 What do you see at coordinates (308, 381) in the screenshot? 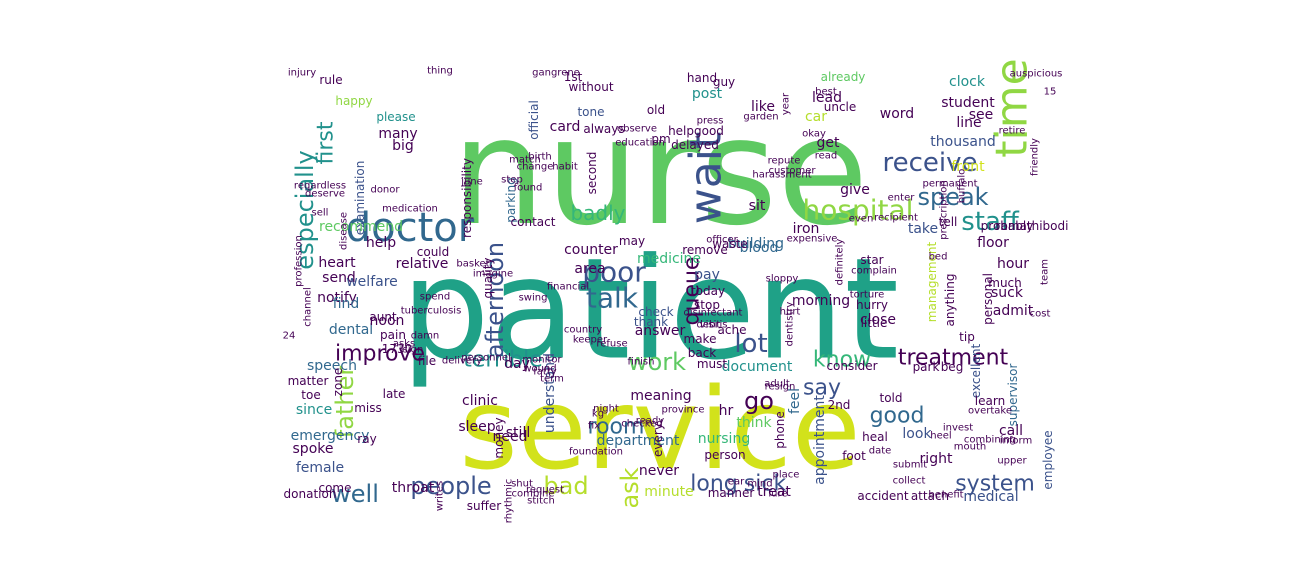
I see `word-matter: matter` at bounding box center [308, 381].